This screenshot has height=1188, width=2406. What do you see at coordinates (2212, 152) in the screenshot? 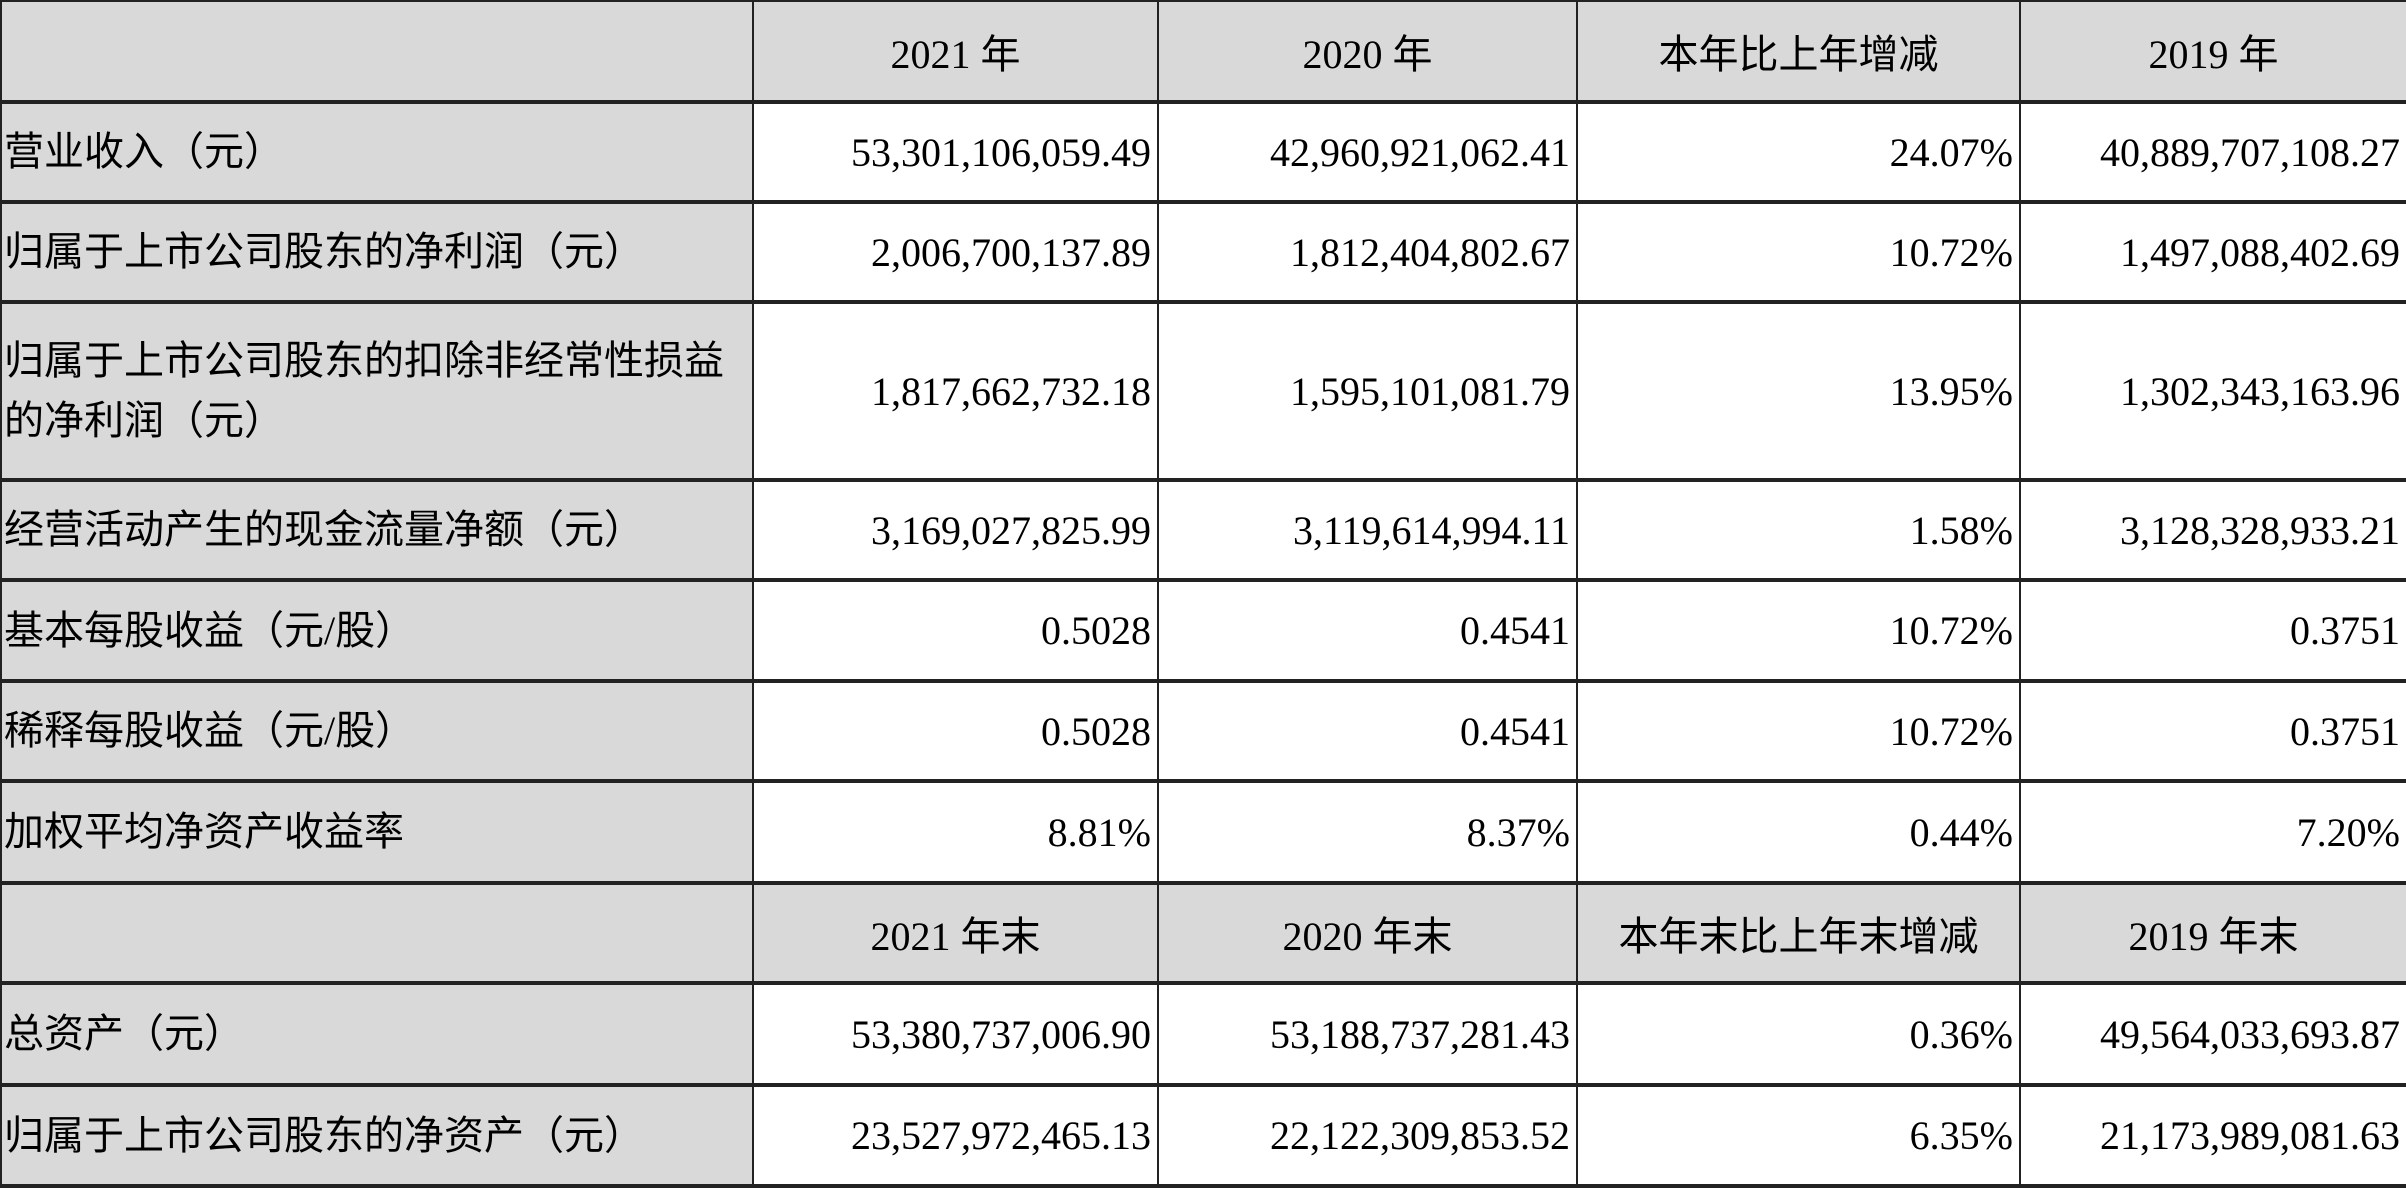
I see `value-cell: 40,889,707,108.27` at bounding box center [2212, 152].